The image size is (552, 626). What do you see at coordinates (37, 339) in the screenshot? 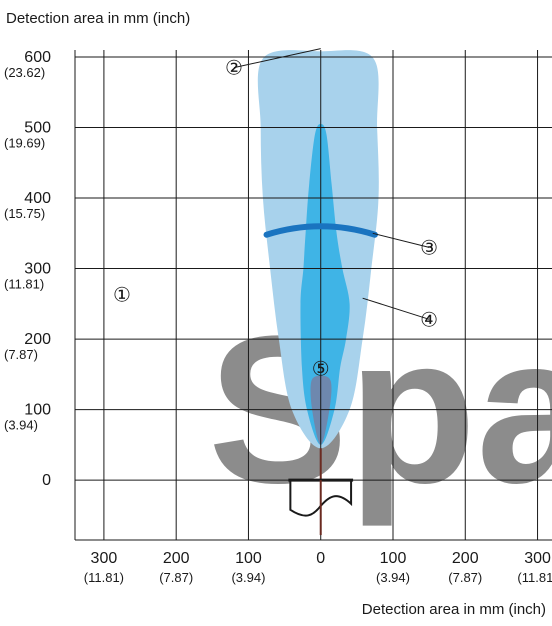
I see `y-tick-label: 200` at bounding box center [37, 339].